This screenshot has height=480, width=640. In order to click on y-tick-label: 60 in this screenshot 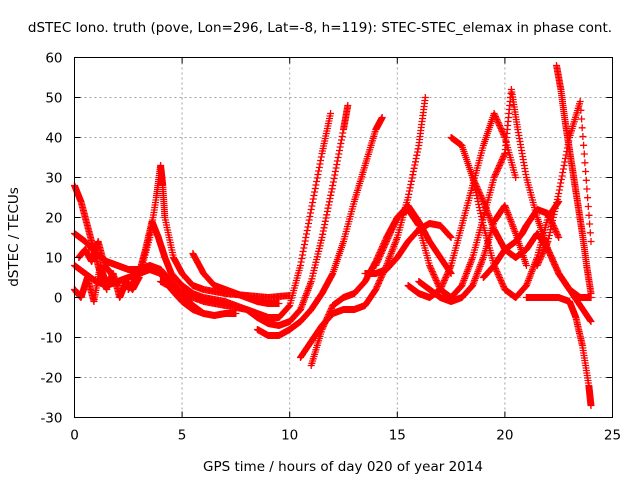, I will do `click(53, 59)`.